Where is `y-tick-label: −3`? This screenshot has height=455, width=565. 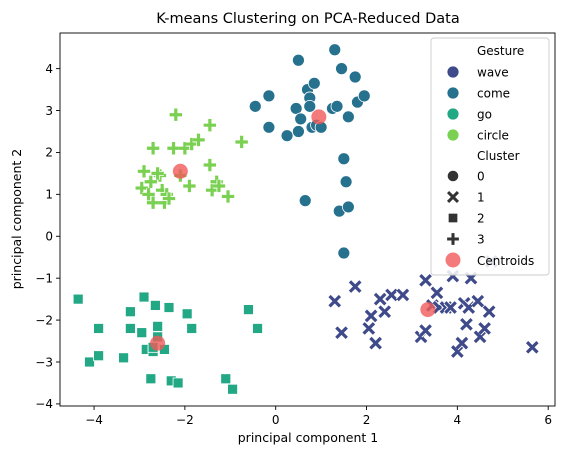 y-tick-label: −3 is located at coordinates (44, 362).